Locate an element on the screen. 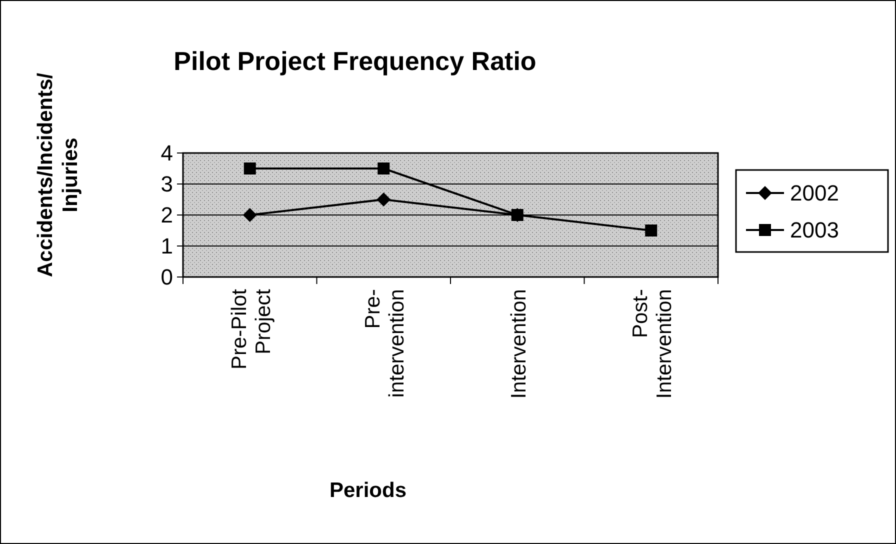  x-tick-label: Pre-Pilot Project is located at coordinates (251, 329).